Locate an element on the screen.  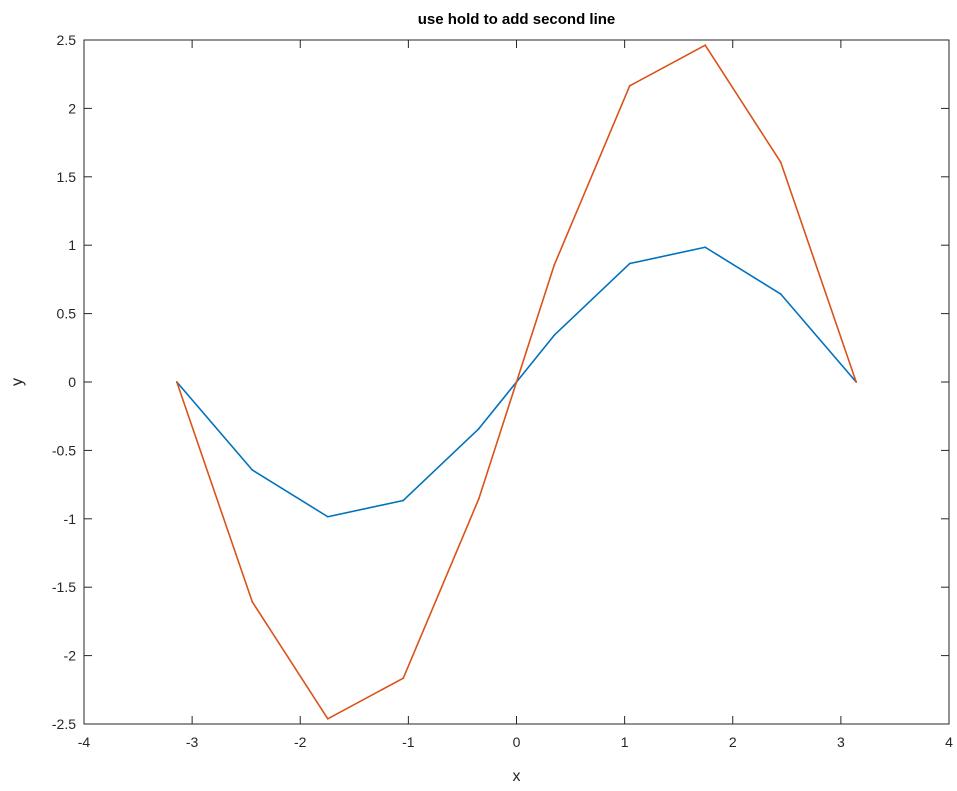
y-tick-label: 2 is located at coordinates (72, 108).